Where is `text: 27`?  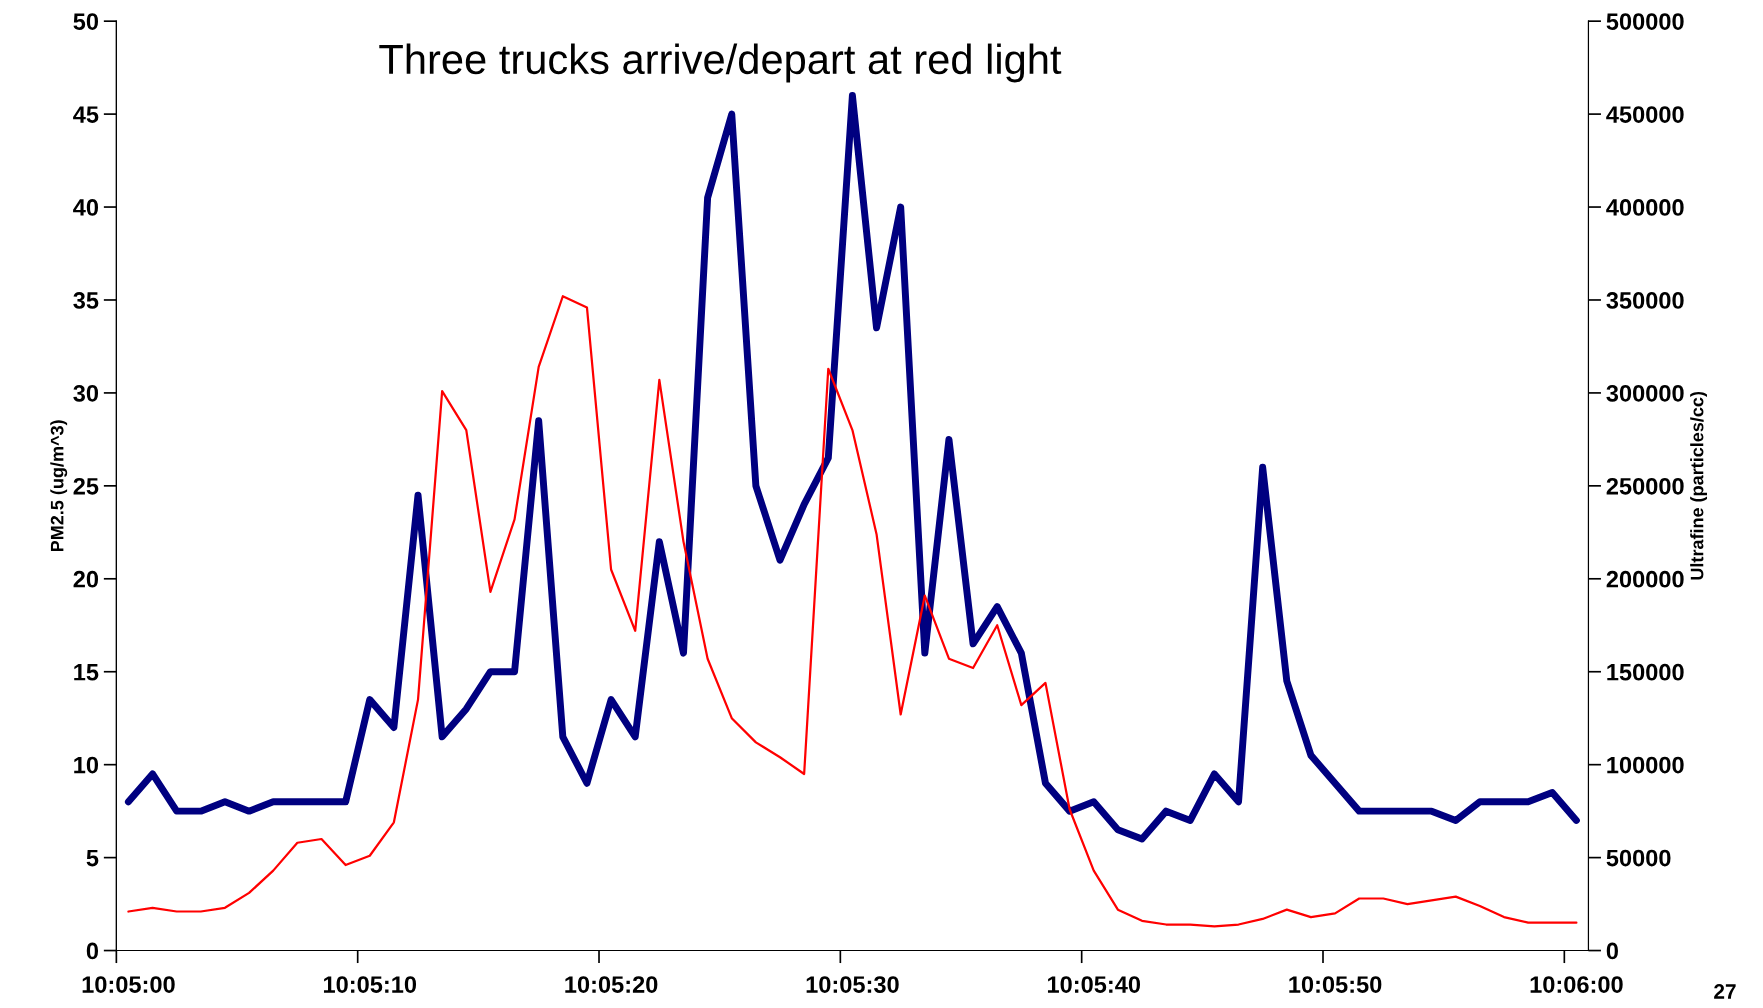 text: 27 is located at coordinates (1725, 991).